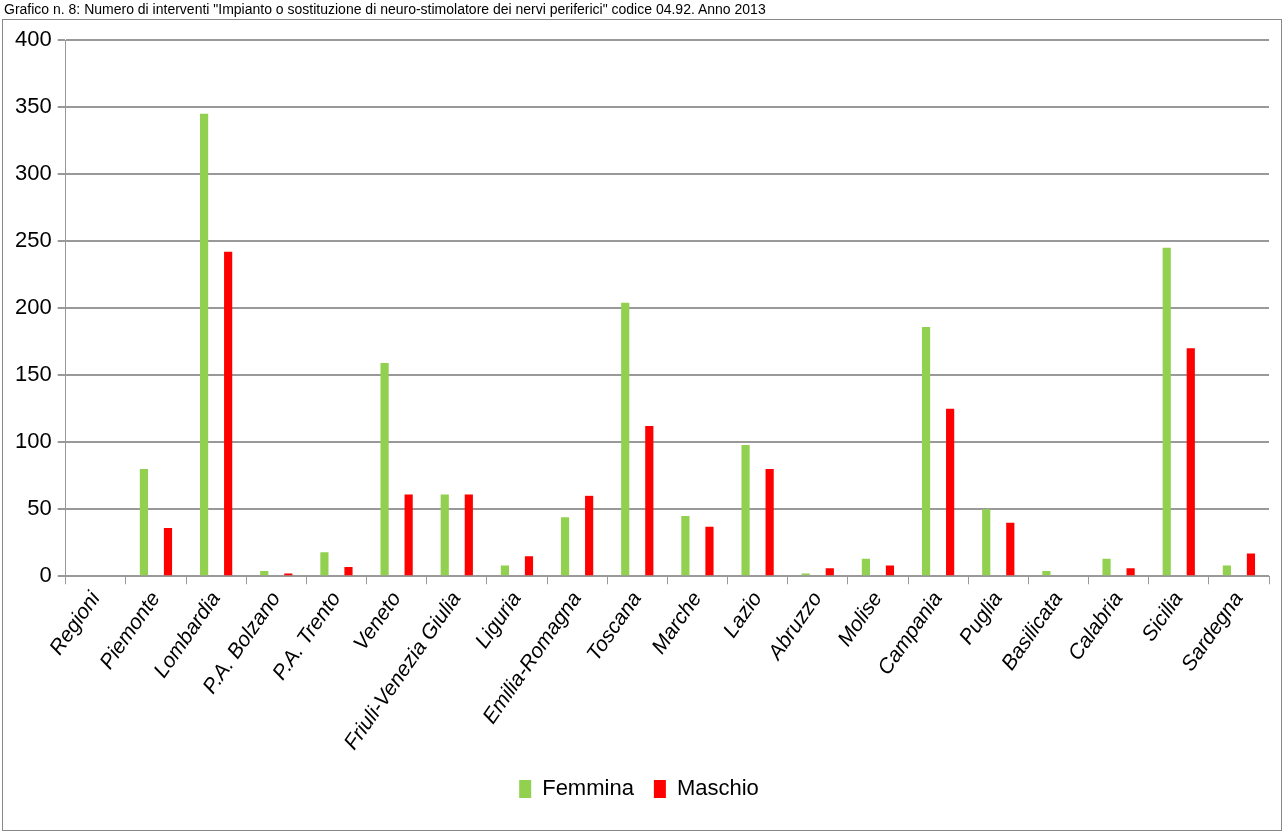 Image resolution: width=1284 pixels, height=832 pixels. What do you see at coordinates (33, 173) in the screenshot?
I see `y-tick-label: 300` at bounding box center [33, 173].